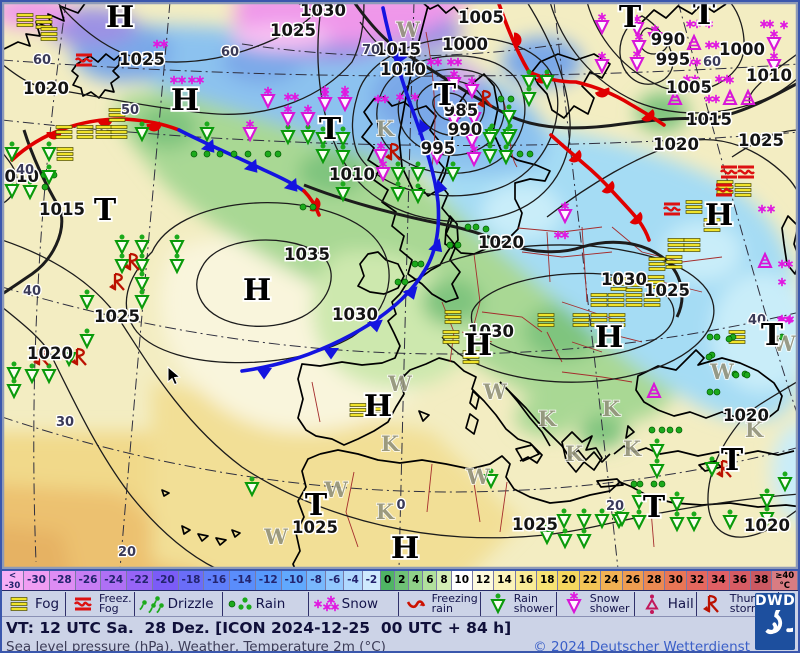 Image resolution: width=800 pixels, height=653 pixels. I want to click on scale-cell: 0, so click(388, 580).